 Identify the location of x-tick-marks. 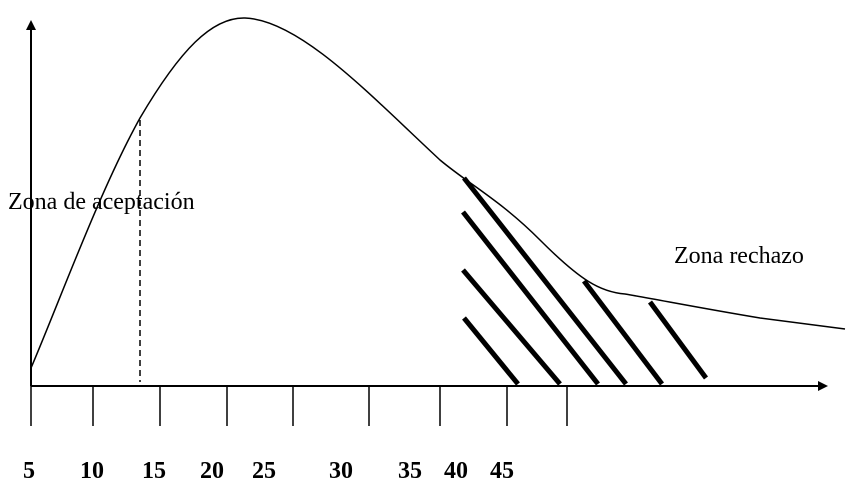
(299, 406).